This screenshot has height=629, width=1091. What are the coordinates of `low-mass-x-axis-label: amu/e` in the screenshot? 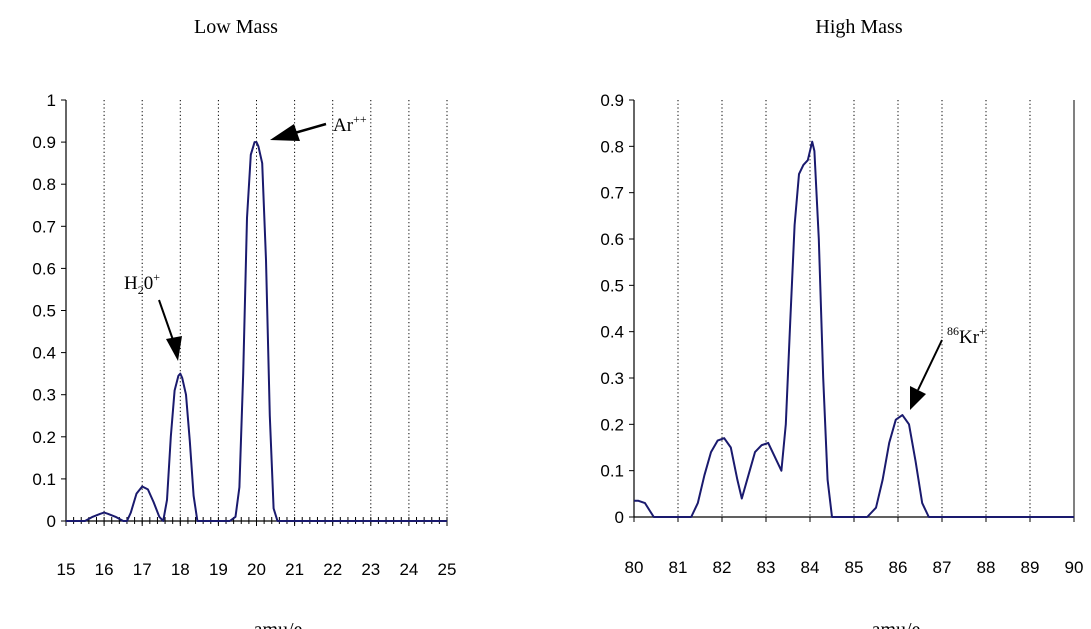 It's located at (278, 624).